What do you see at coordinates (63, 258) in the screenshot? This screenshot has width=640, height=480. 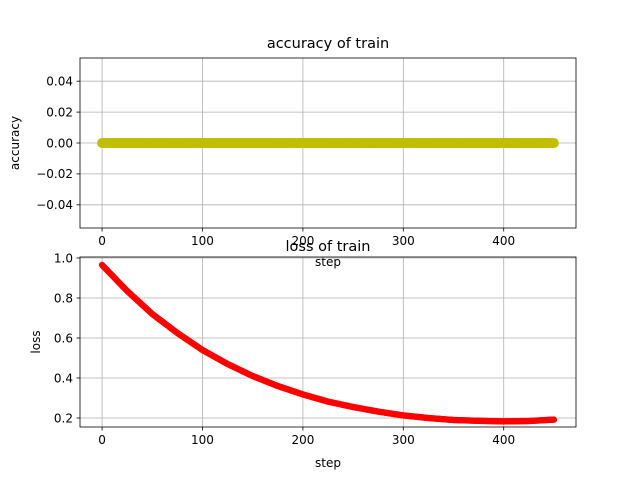 I see `loss-y-tick-label: 1.0` at bounding box center [63, 258].